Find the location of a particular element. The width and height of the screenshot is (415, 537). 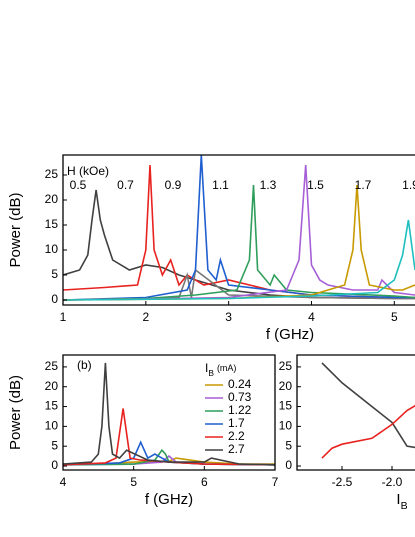

annotation: 0.7 is located at coordinates (125, 185).